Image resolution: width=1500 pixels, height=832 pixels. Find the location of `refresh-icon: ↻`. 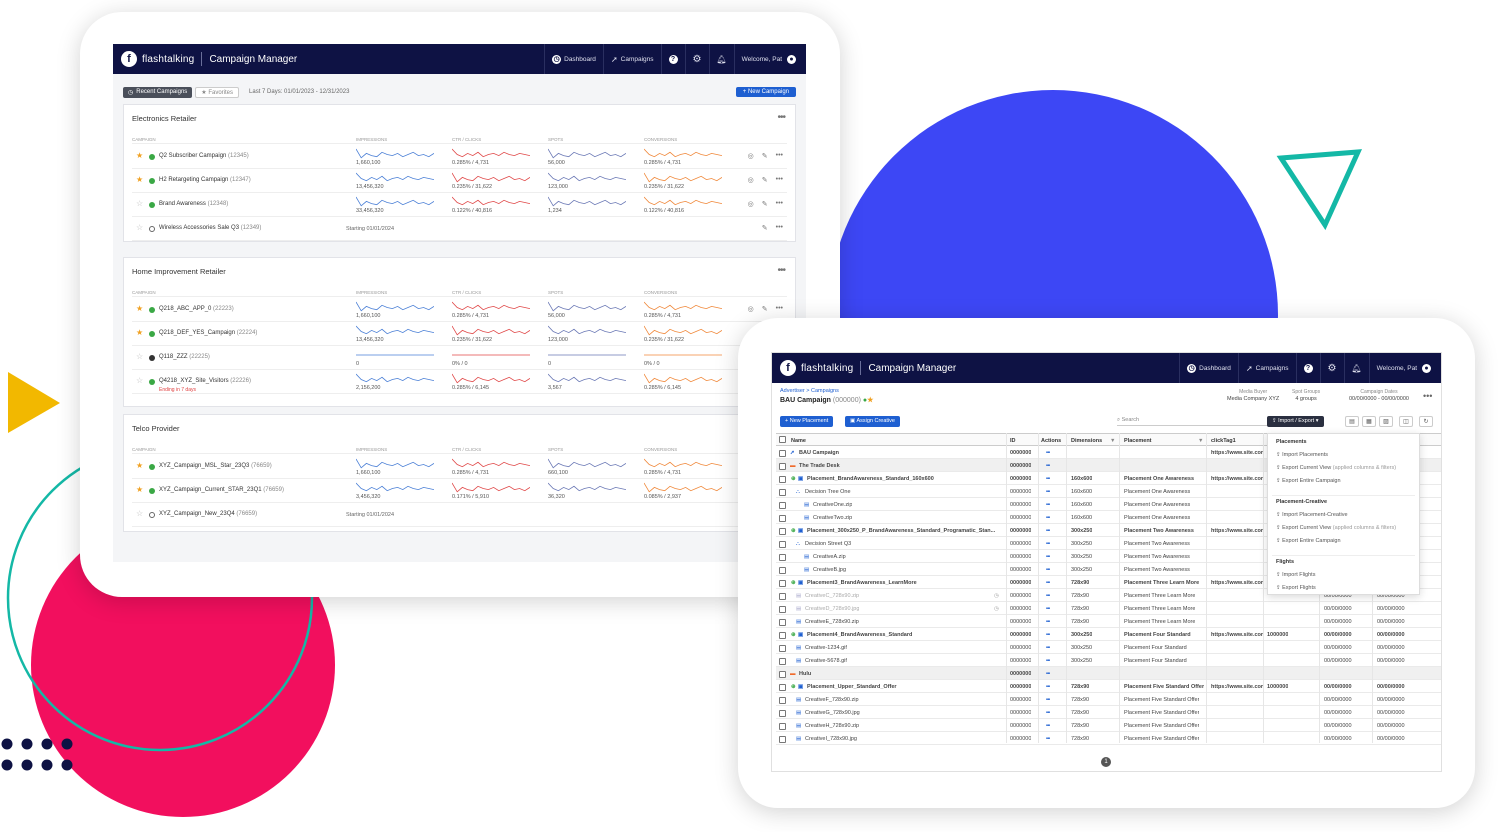

refresh-icon: ↻ is located at coordinates (1426, 421).